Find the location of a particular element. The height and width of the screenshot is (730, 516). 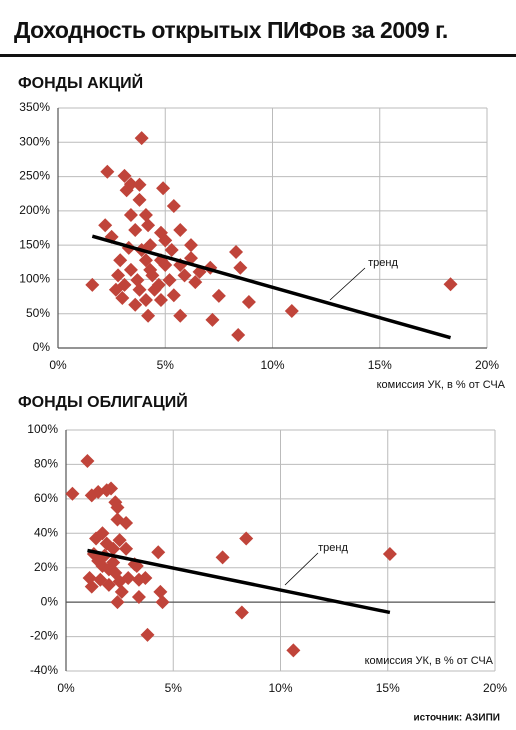

chart-title: ФОНДЫ ОБЛИГАЦИЙ is located at coordinates (103, 401).